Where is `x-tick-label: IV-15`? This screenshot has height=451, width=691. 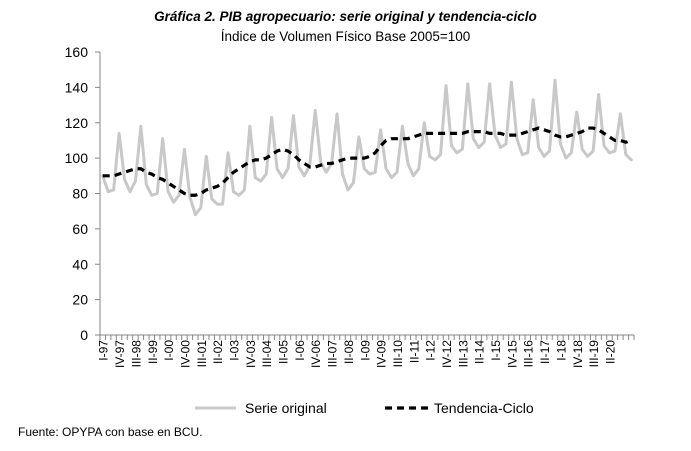
x-tick-label: IV-15 is located at coordinates (512, 354).